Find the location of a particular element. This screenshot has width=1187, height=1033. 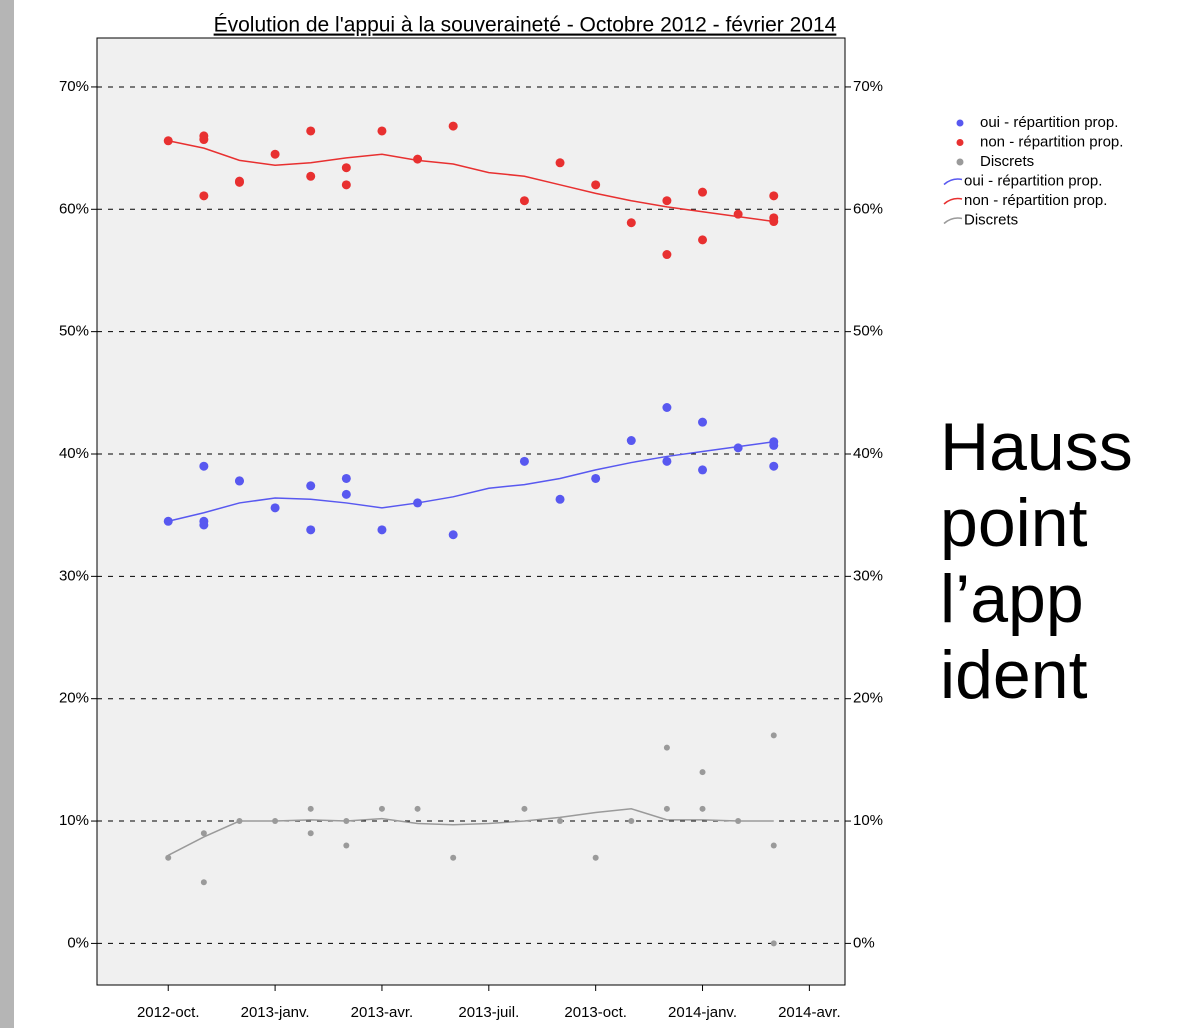

y2-tick-label: 40% is located at coordinates (868, 453).